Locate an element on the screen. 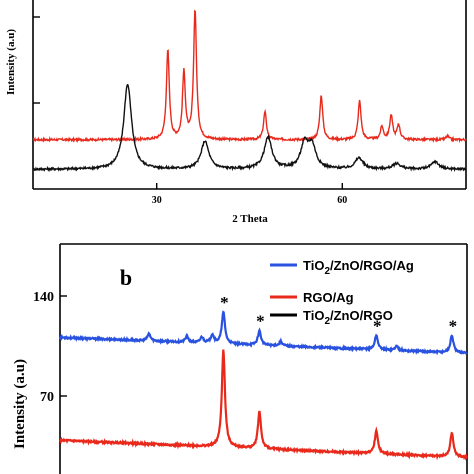 Image resolution: width=474 pixels, height=474 pixels. panel-a-x-tick-label: 30 is located at coordinates (157, 200).